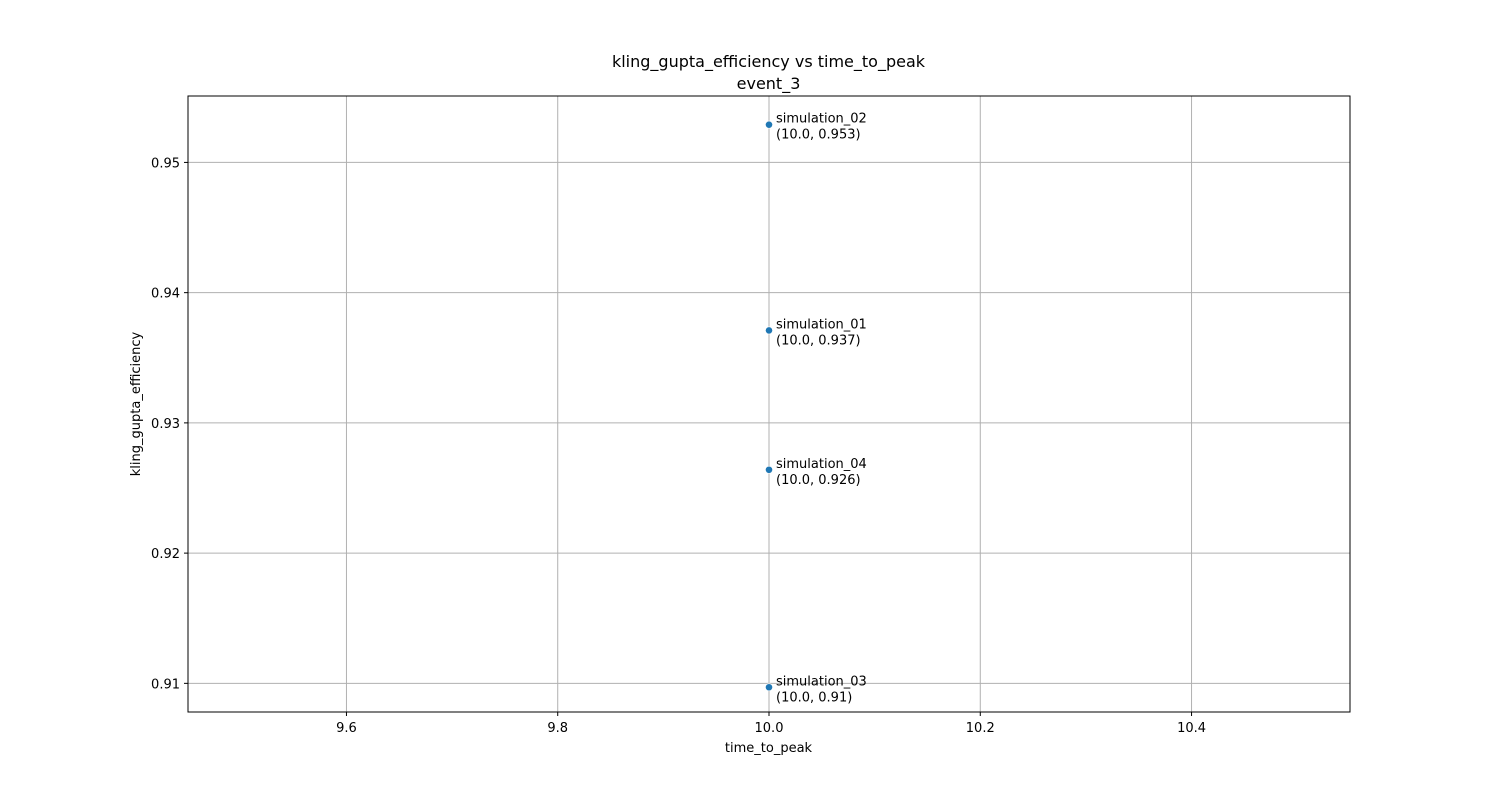 This screenshot has height=800, width=1500. Describe the element at coordinates (165, 294) in the screenshot. I see `y-tick-label: 0.94` at that location.